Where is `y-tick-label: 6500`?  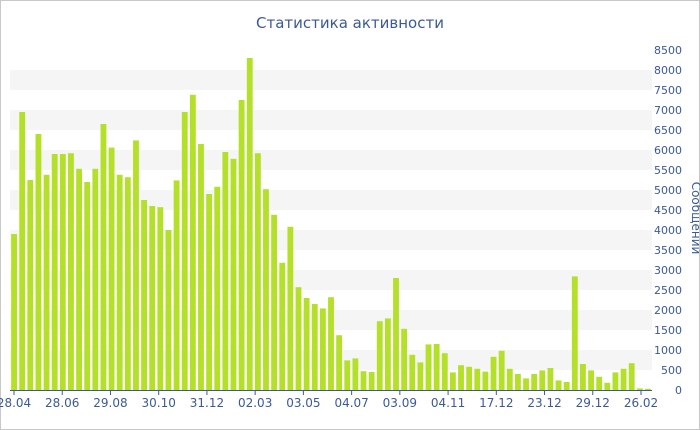 y-tick-label: 6500 is located at coordinates (668, 130).